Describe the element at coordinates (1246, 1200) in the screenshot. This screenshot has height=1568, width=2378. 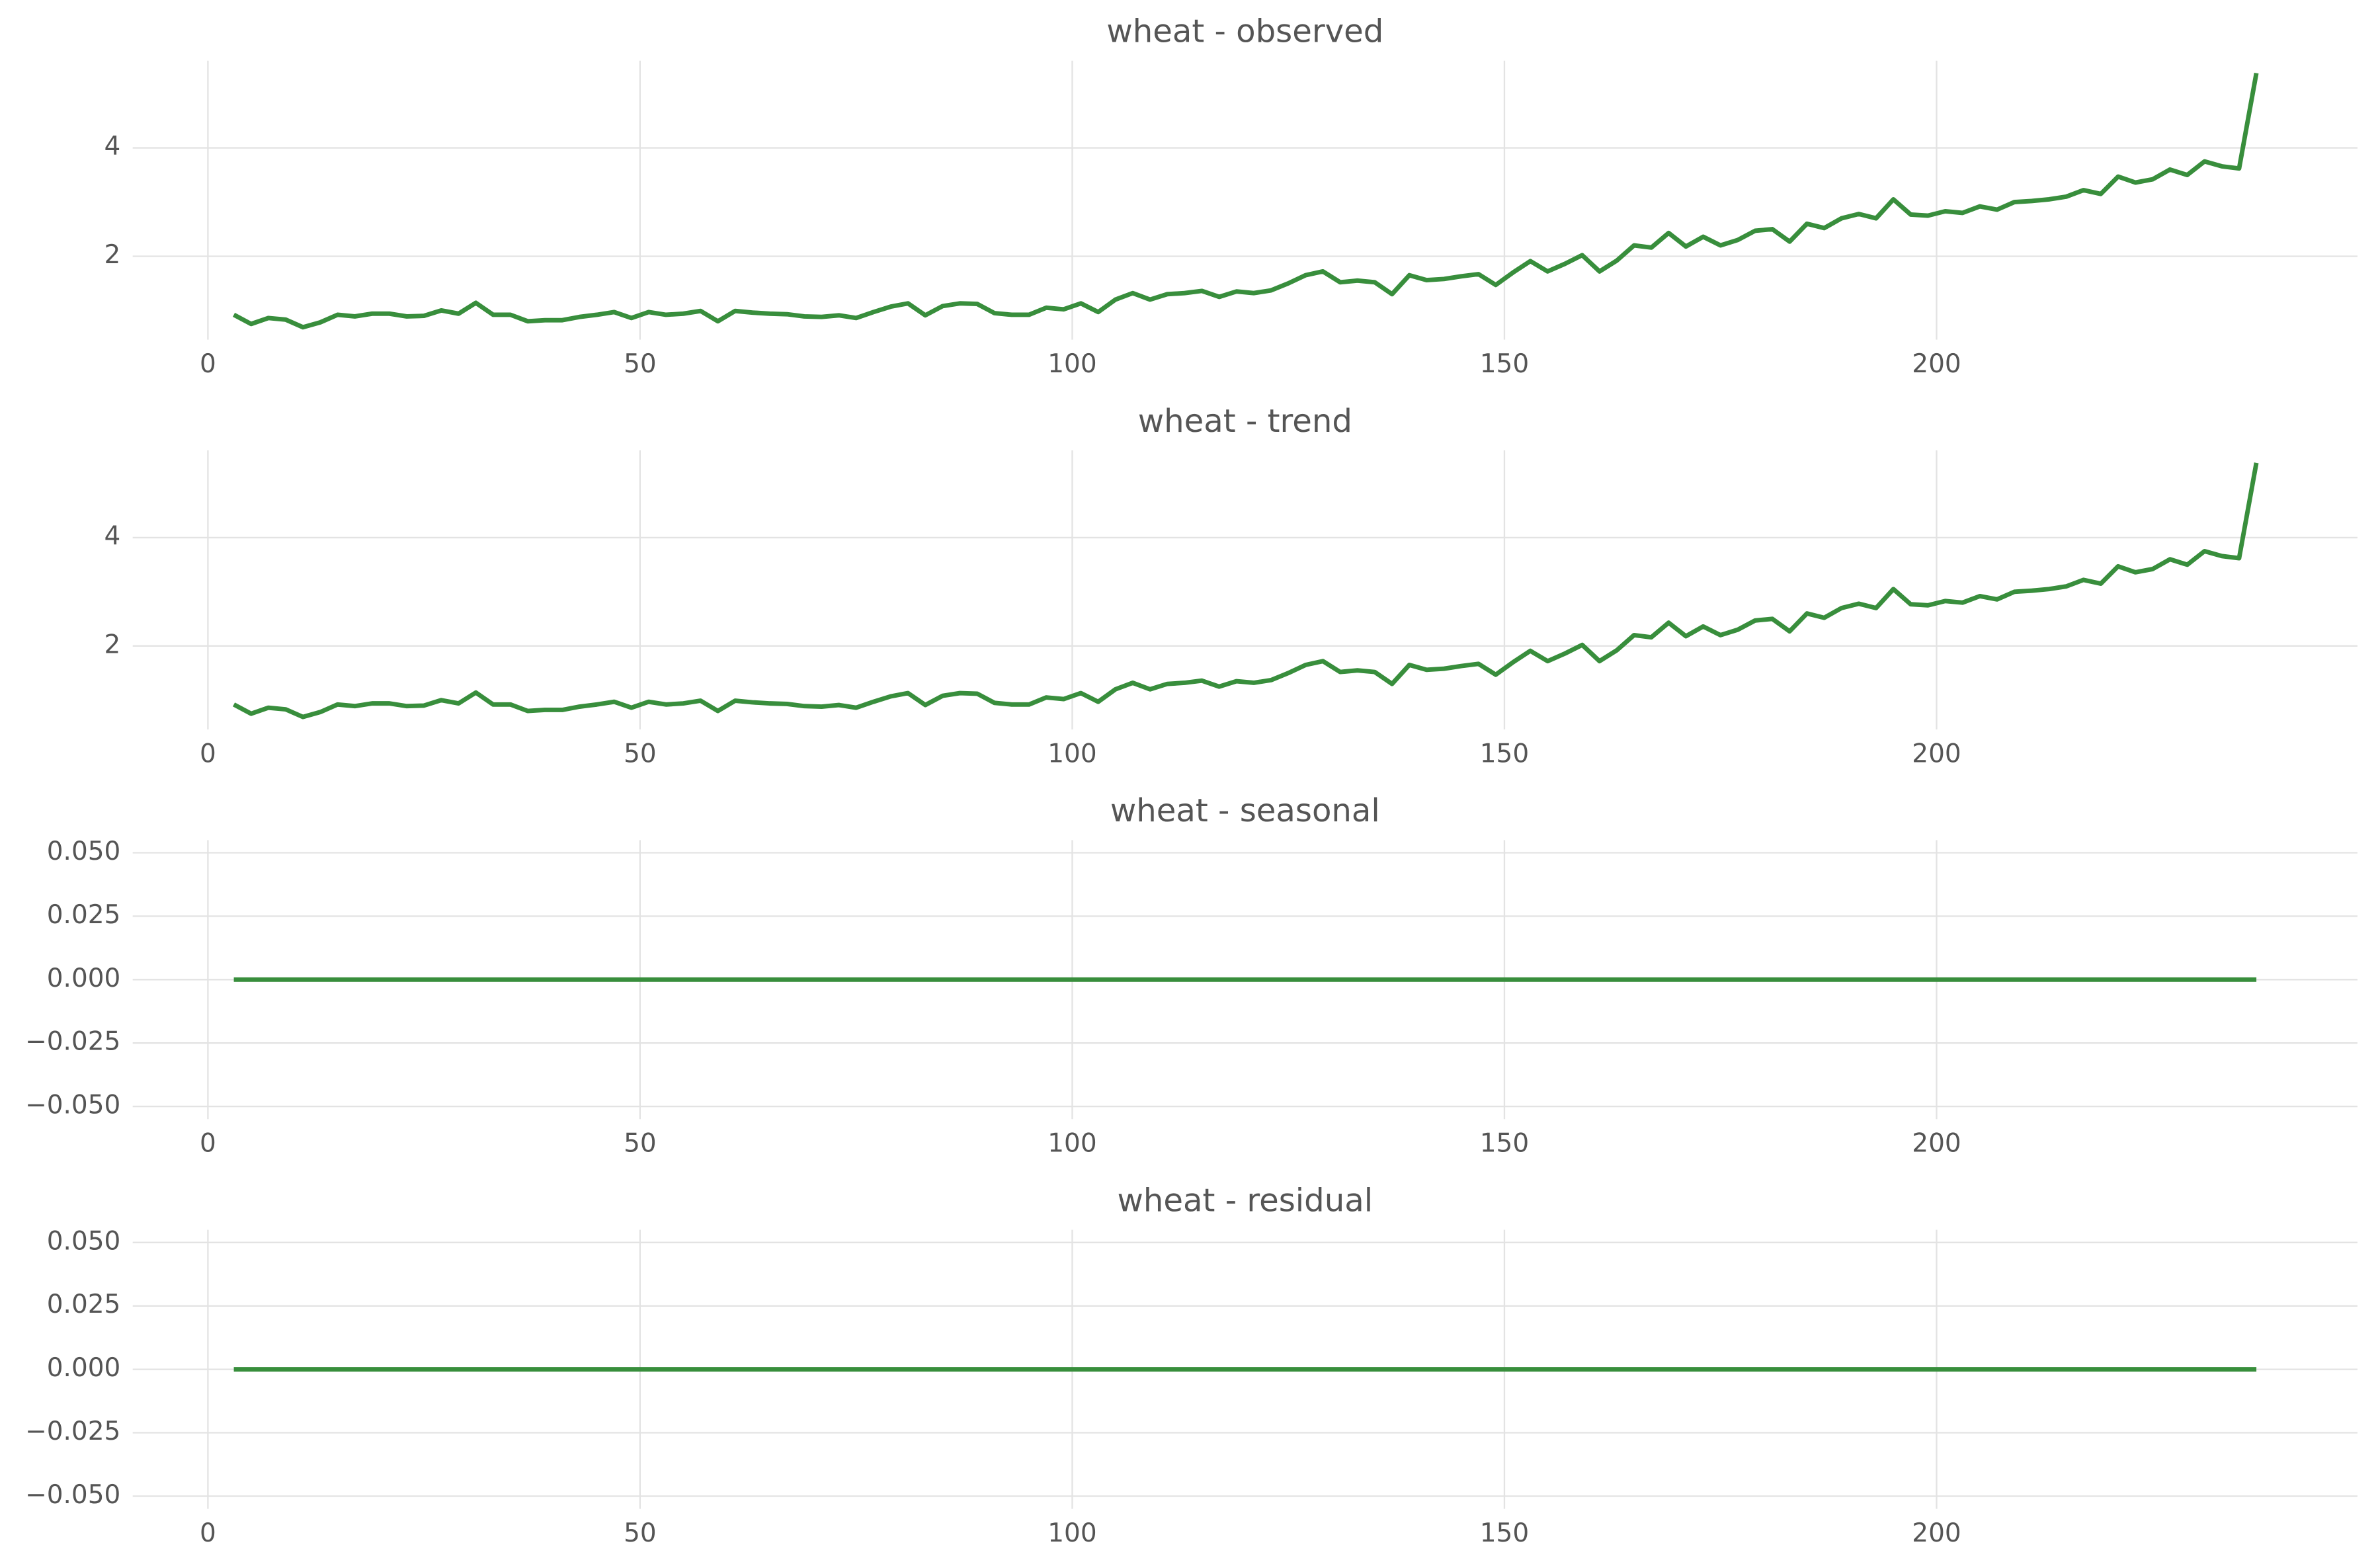
I see `subplot-title: wheat - residual` at that location.